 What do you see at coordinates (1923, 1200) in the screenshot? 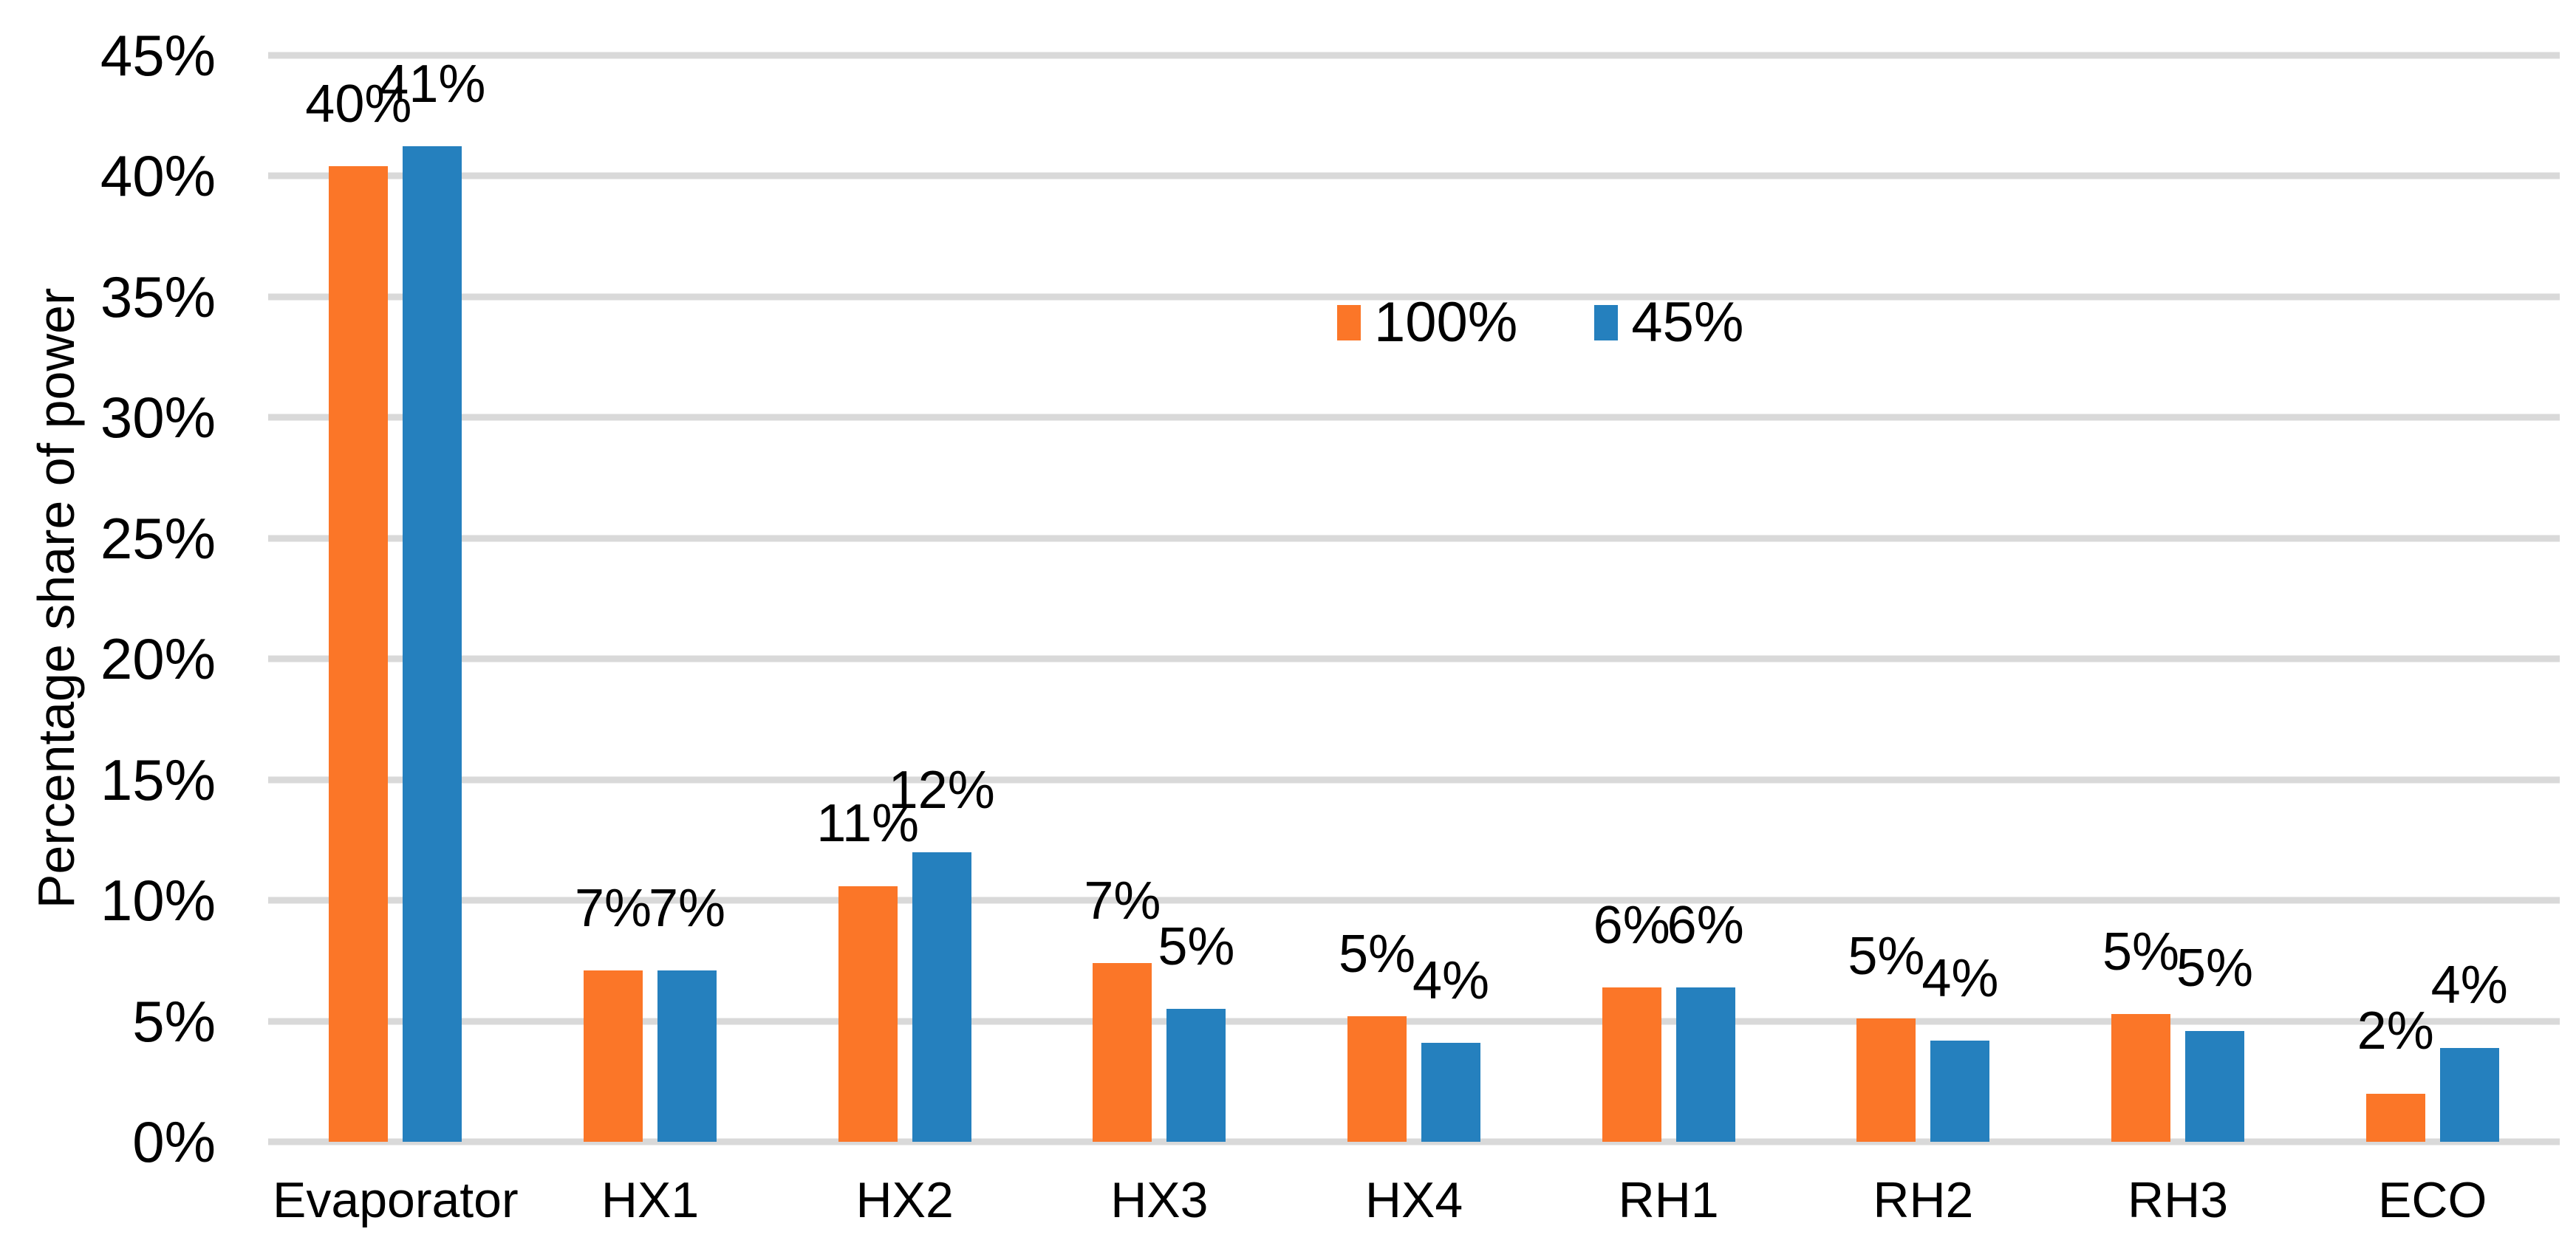
I see `x-axis-label-rh2: RH2` at bounding box center [1923, 1200].